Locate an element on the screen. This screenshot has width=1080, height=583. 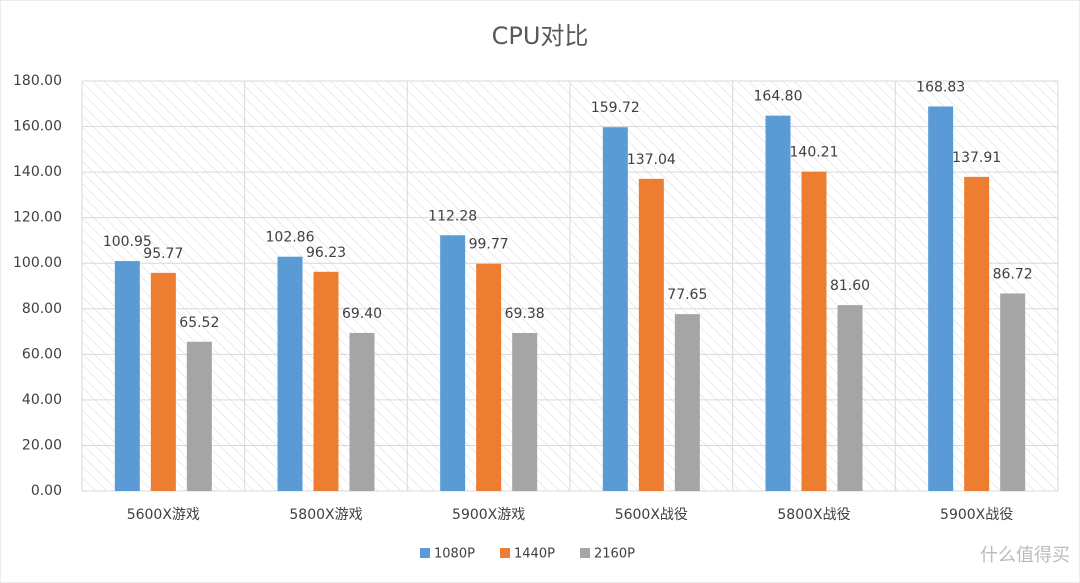
data-label: 99.77 is located at coordinates (489, 245).